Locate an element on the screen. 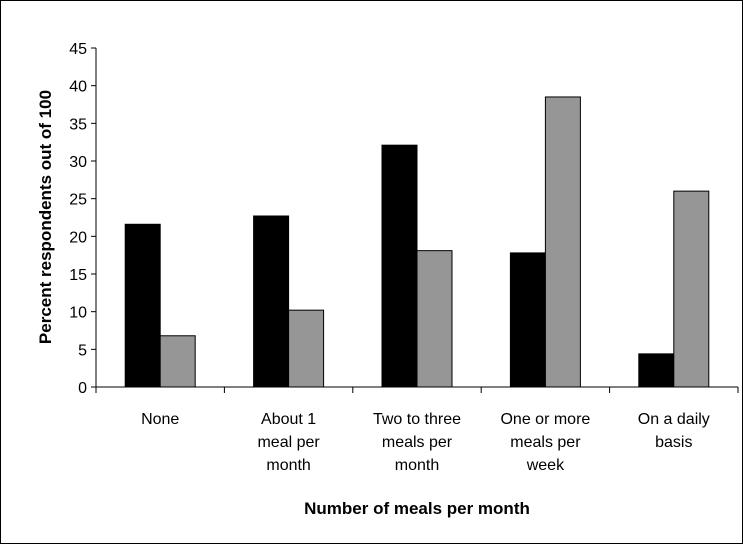  x-category-label: None is located at coordinates (160, 419).